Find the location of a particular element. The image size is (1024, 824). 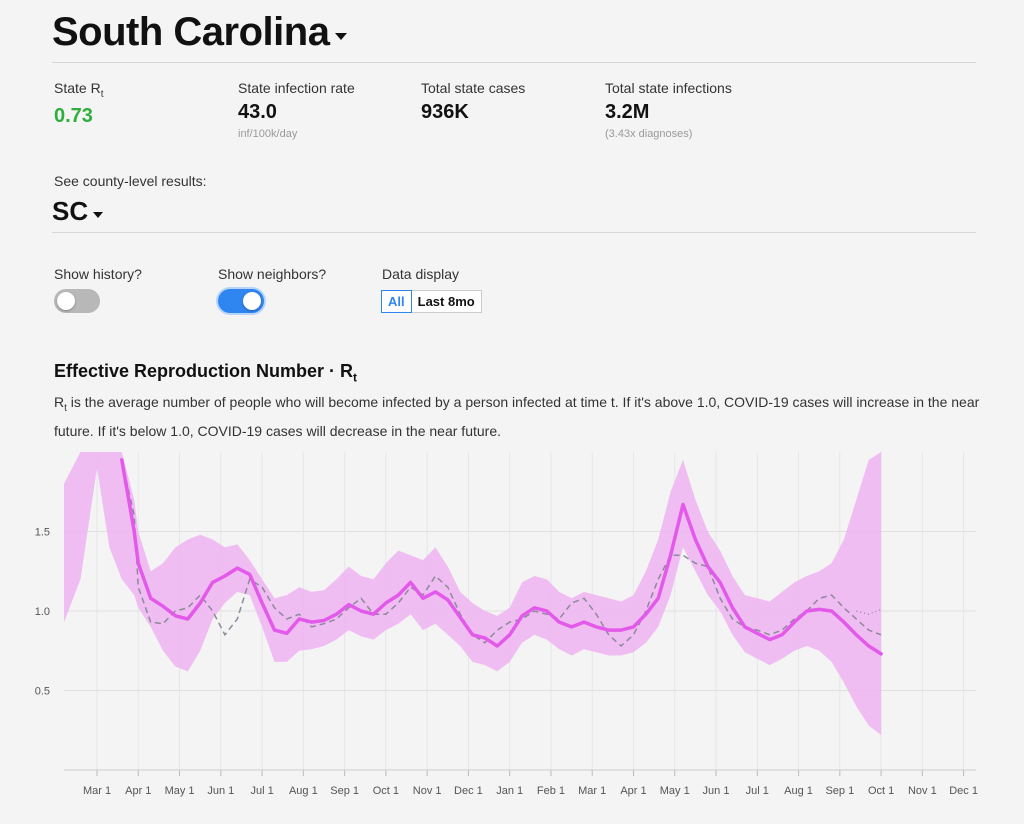

history-toggle is located at coordinates (77, 301).